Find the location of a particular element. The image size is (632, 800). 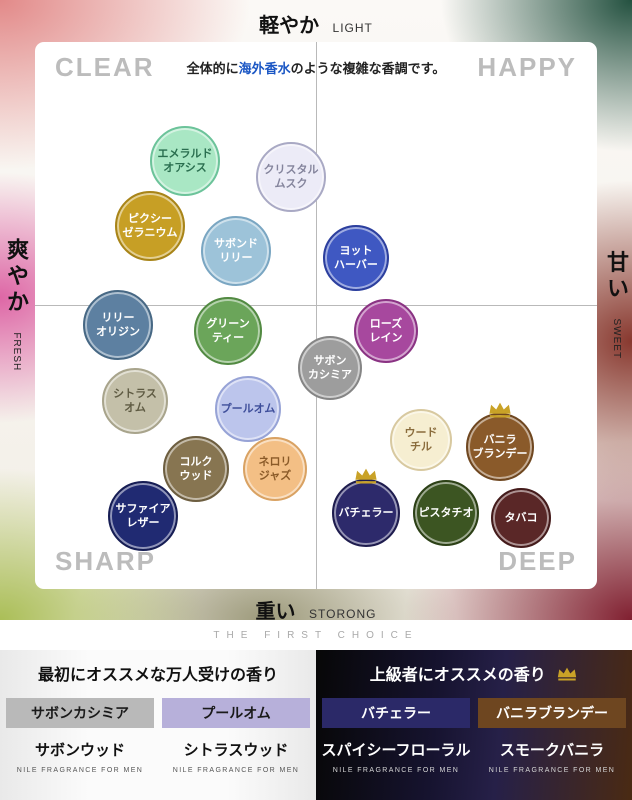

tagline-bar: THE FIRST CHOICE is located at coordinates (316, 635).